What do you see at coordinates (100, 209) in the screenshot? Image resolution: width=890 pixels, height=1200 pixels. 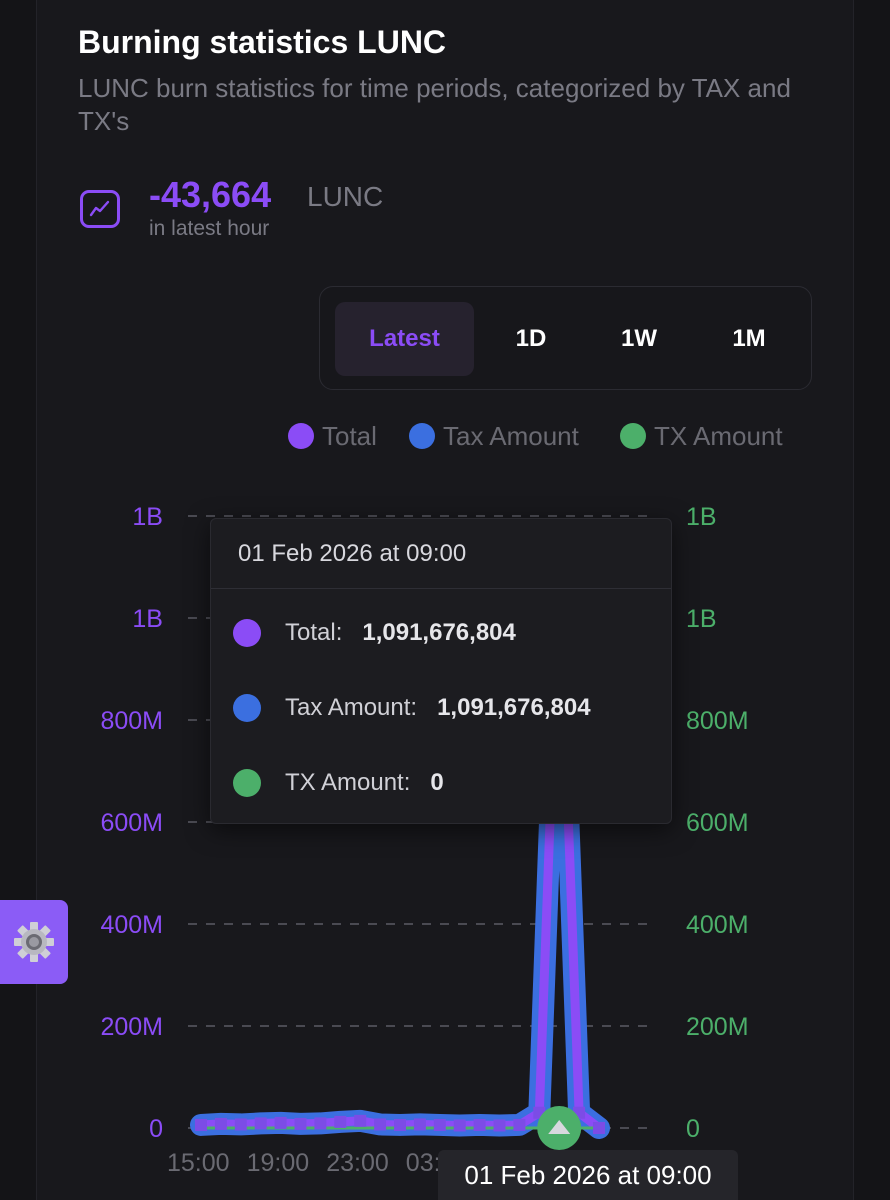 I see `trend-chart-icon` at bounding box center [100, 209].